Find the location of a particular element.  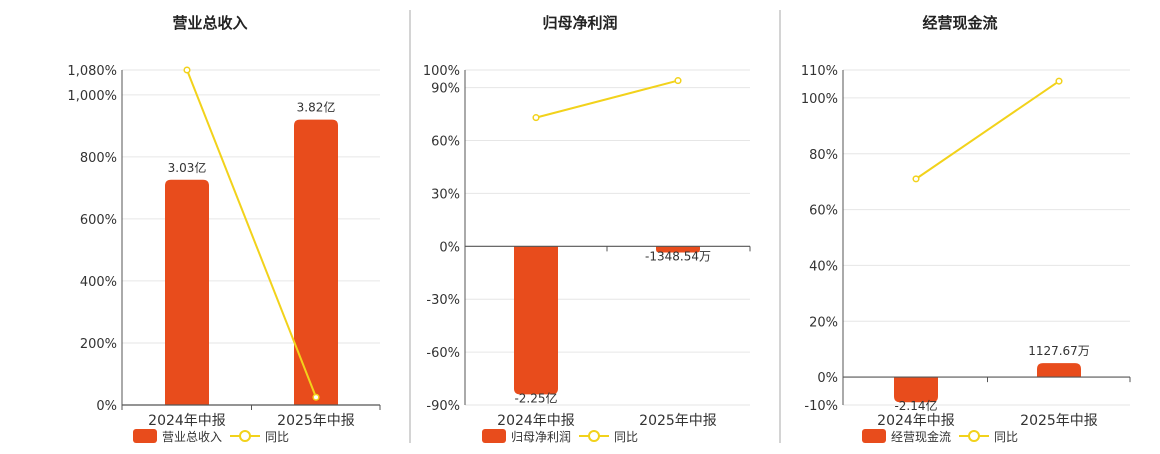

legend-bar-label: 经营现金流 is located at coordinates (921, 436).